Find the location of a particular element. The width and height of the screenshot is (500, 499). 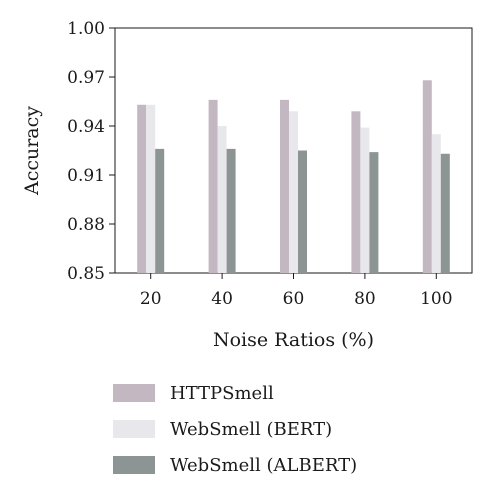

x-tick-label: 40 is located at coordinates (222, 299).